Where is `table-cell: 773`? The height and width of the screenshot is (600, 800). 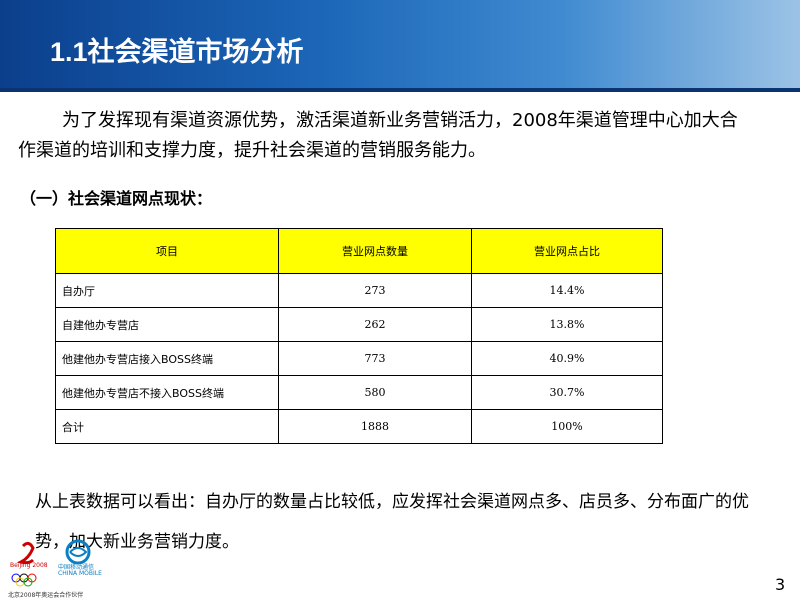 table-cell: 773 is located at coordinates (375, 358).